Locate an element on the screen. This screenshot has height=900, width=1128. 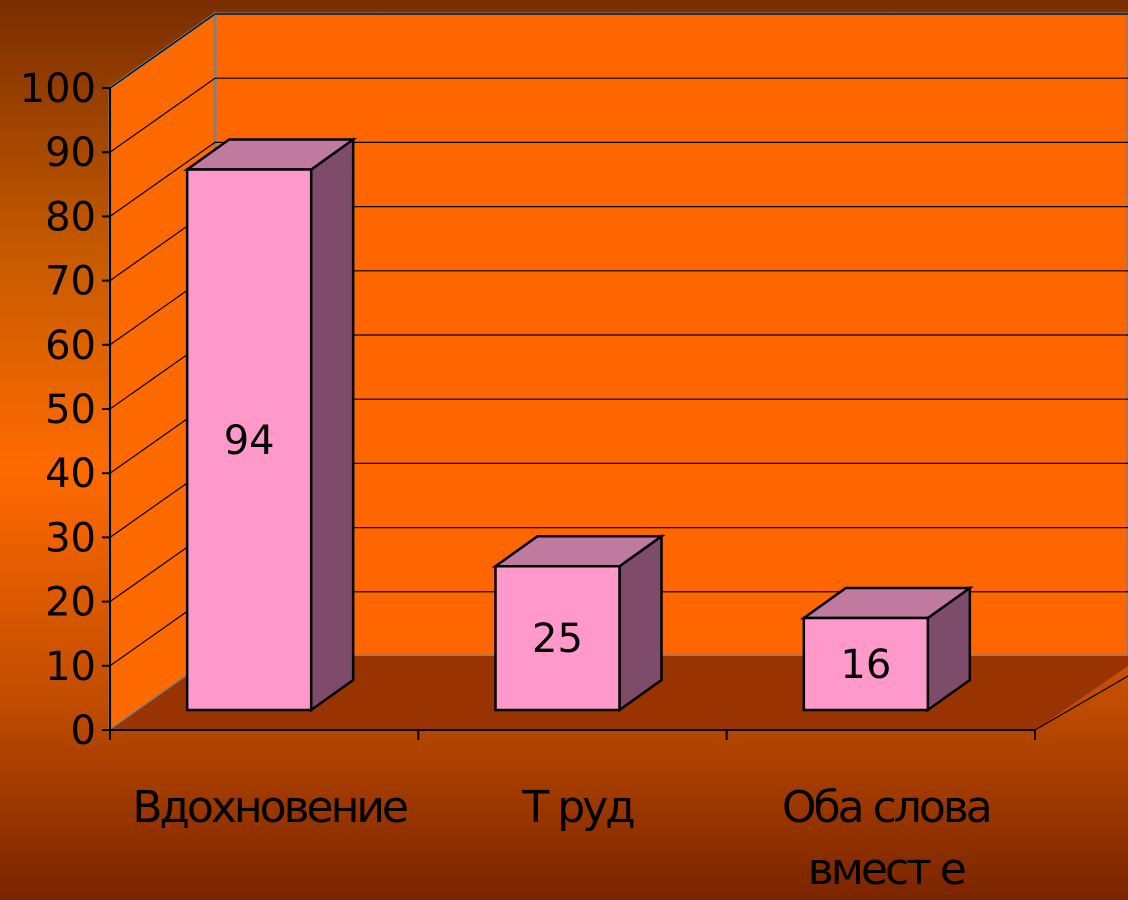
category-labels: Вдохновение Т руд Оба слова вмест е is located at coordinates (562, 838).